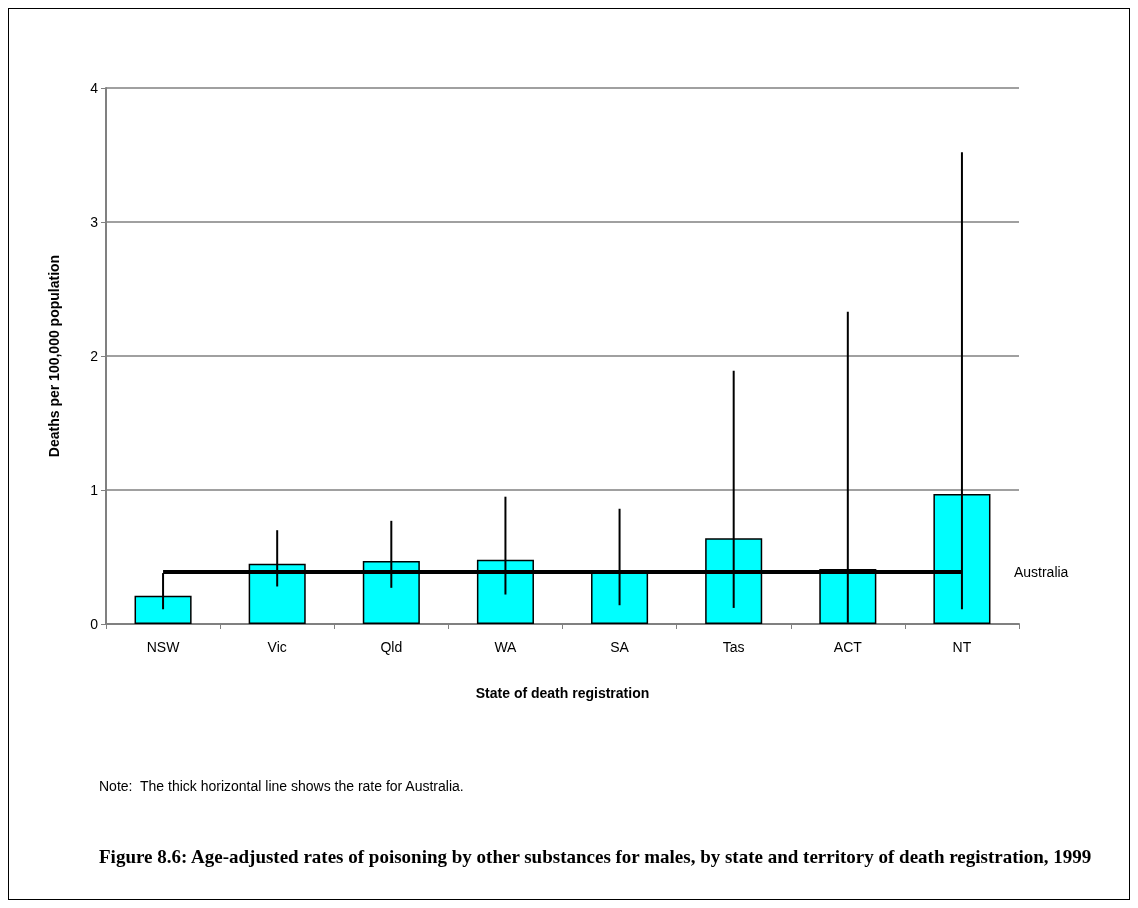 This screenshot has width=1138, height=908. What do you see at coordinates (391, 647) in the screenshot?
I see `x-tick-label: Qld` at bounding box center [391, 647].